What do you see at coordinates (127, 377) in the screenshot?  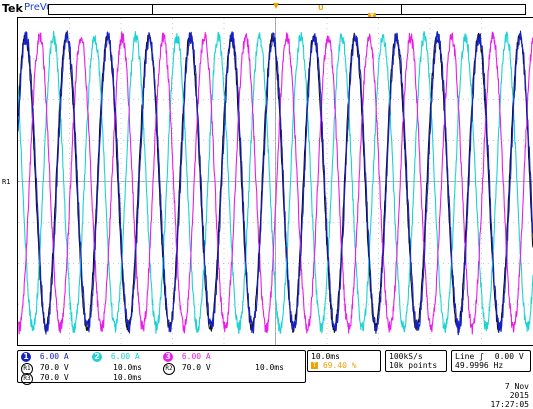 I see `ref3-time: 10.0ms` at bounding box center [127, 377].